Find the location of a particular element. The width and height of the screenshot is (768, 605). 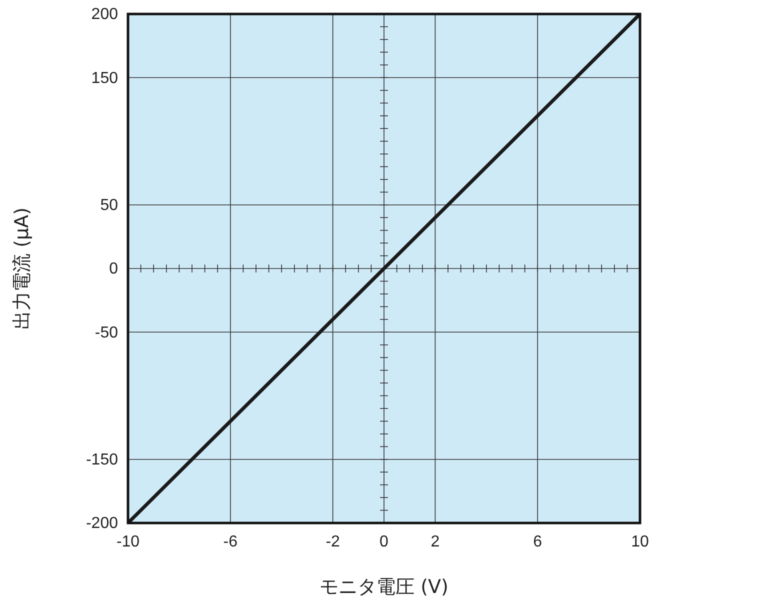

y-tick-label: 0 is located at coordinates (113, 269).